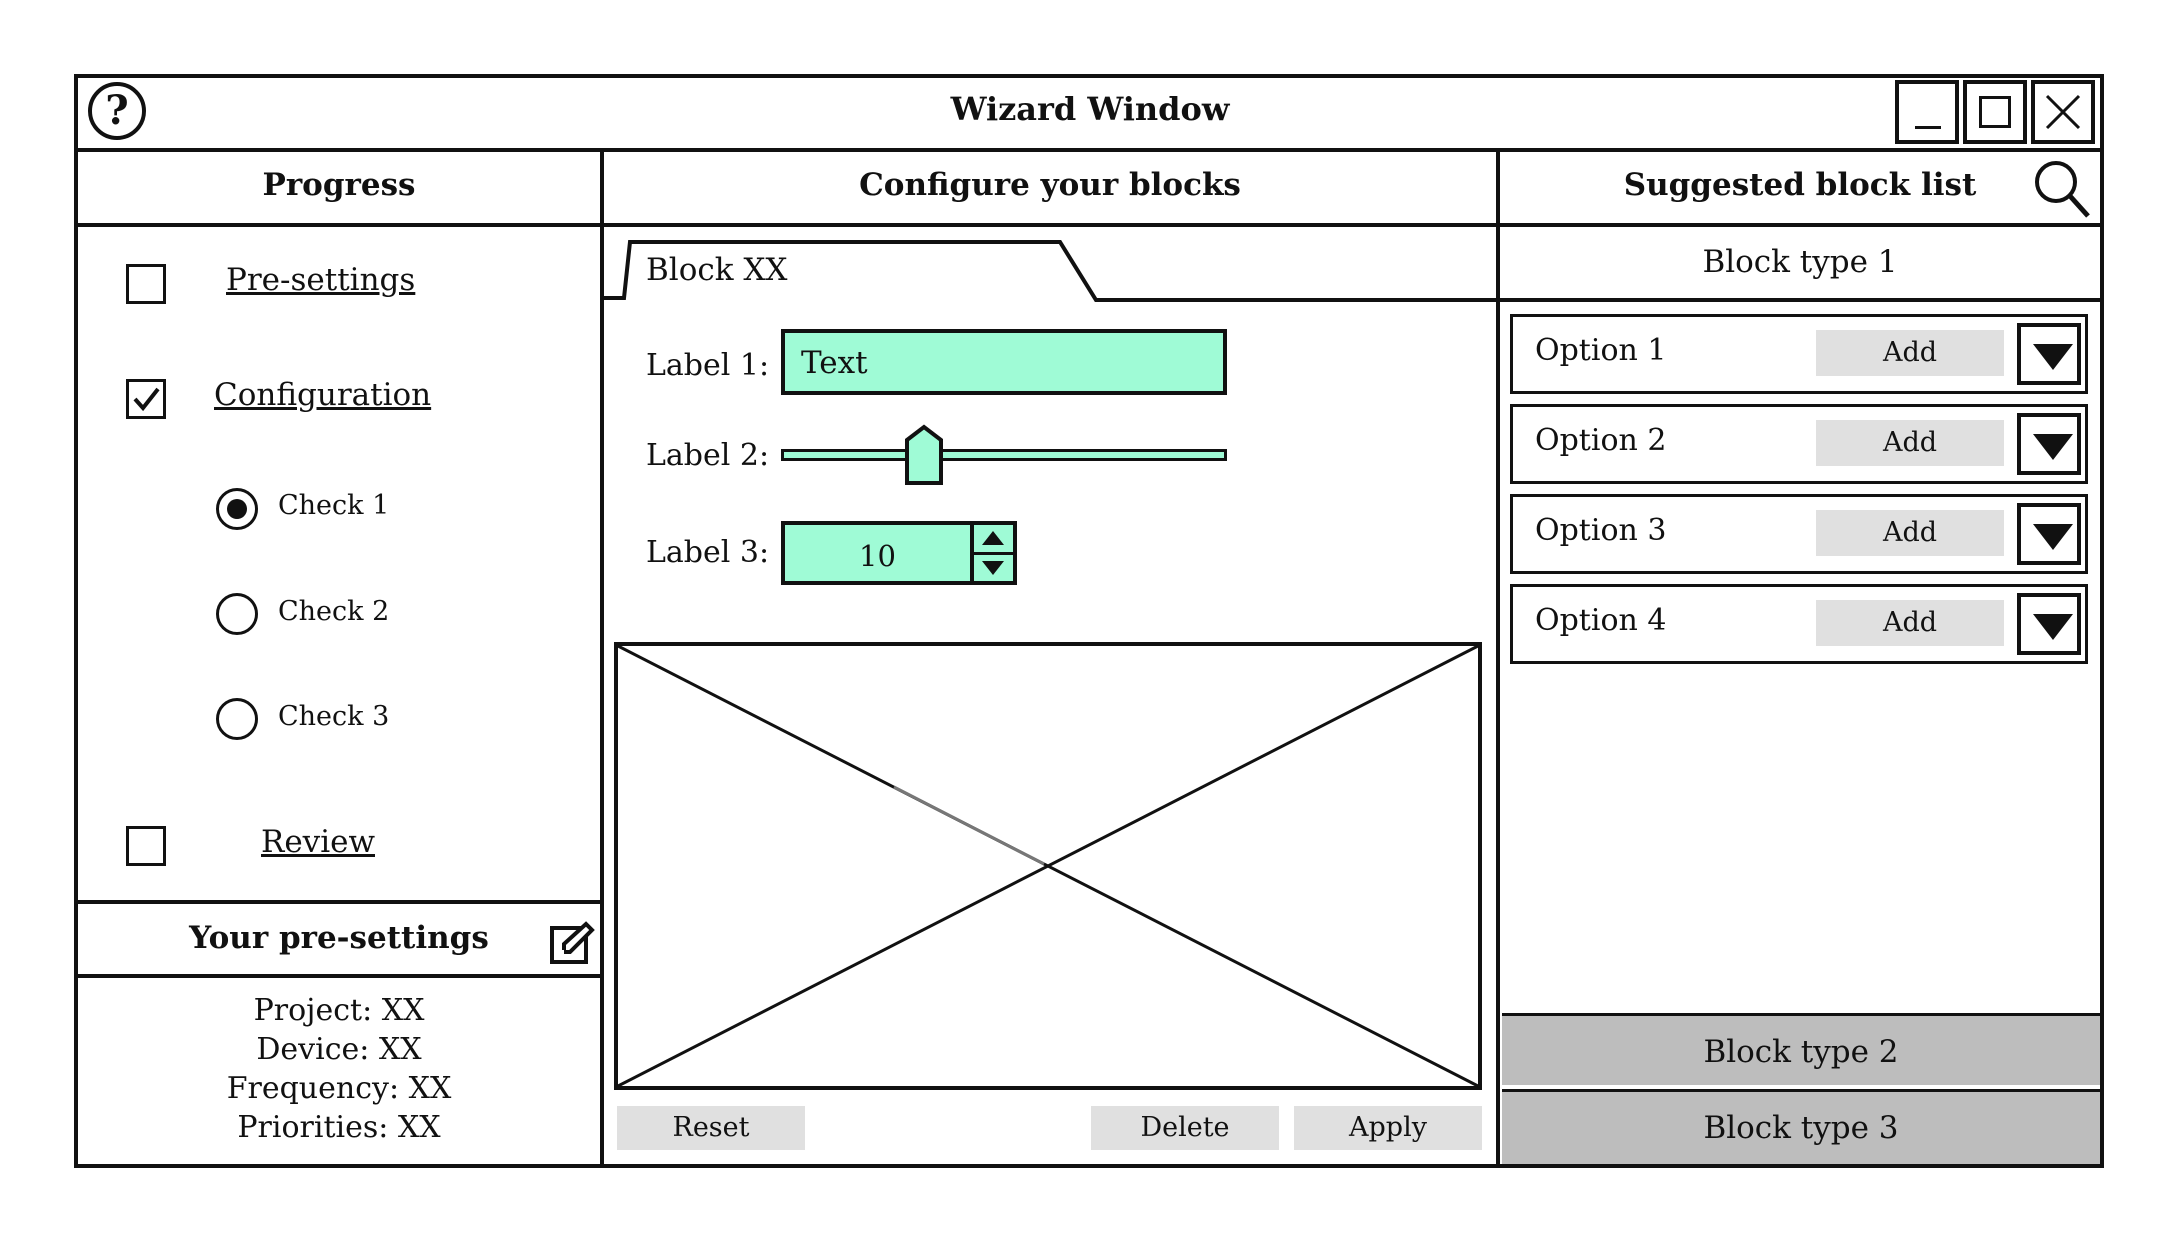 The image size is (2168, 1238). I want to click on progress-title: Progress, so click(339, 185).